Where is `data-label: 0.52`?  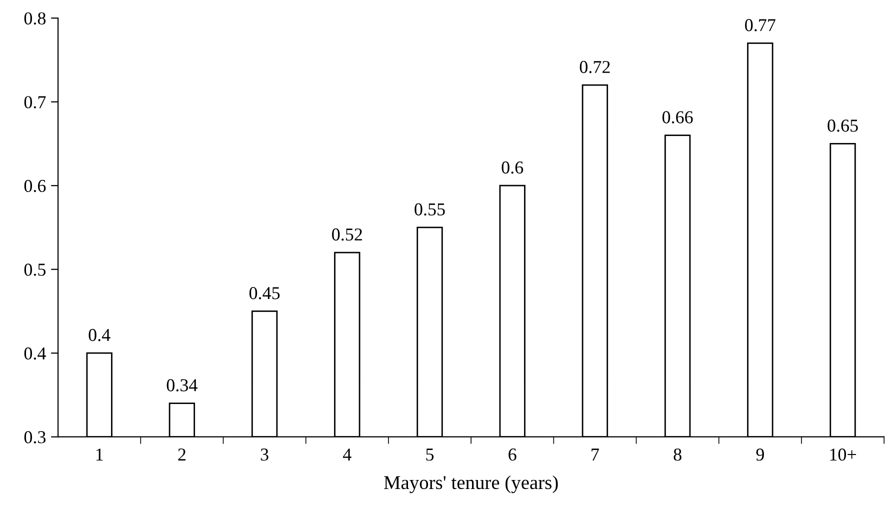 data-label: 0.52 is located at coordinates (347, 234).